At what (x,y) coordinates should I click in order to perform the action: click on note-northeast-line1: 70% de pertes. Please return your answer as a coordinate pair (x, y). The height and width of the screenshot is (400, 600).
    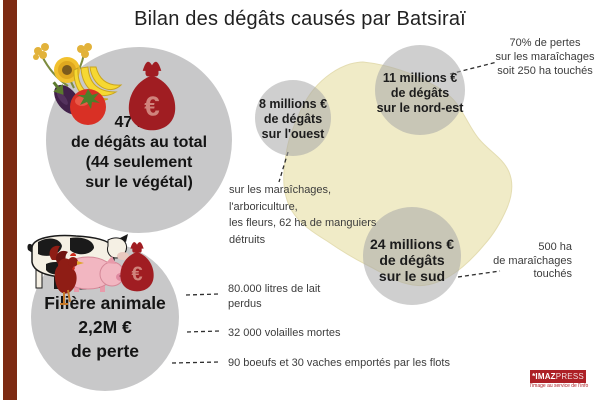
    Looking at the image, I should click on (545, 43).